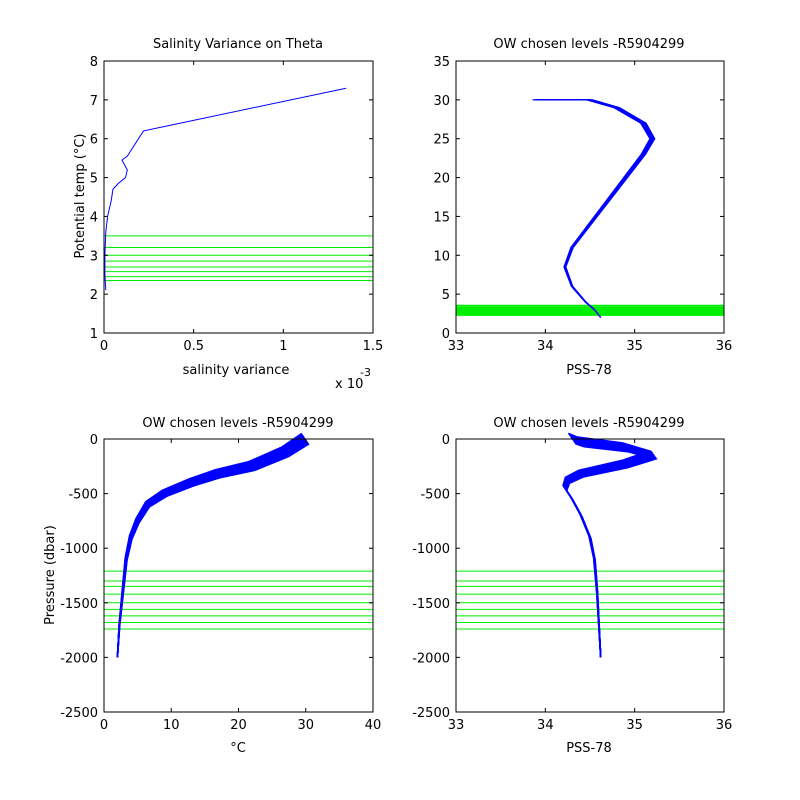 This screenshot has height=800, width=800. Describe the element at coordinates (441, 62) in the screenshot. I see `y-tick-label: 35` at that location.